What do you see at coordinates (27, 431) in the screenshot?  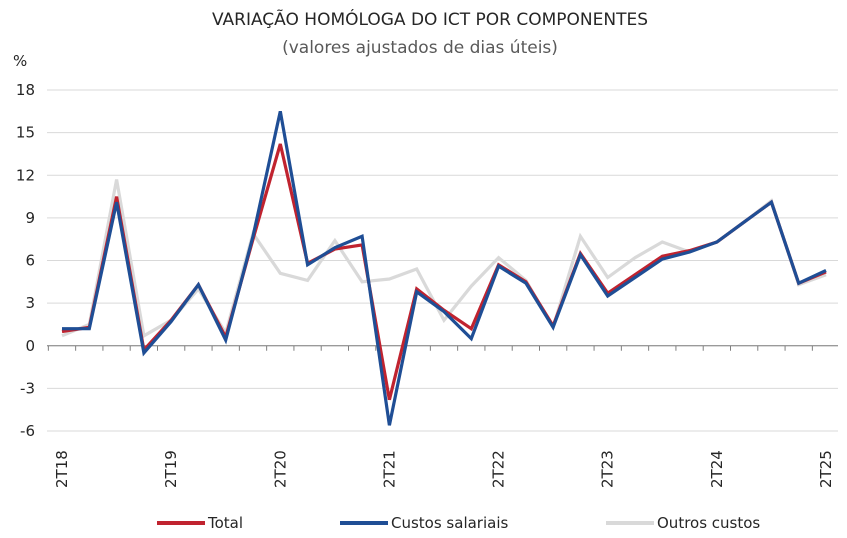 I see `y-tick-label: -6` at bounding box center [27, 431].